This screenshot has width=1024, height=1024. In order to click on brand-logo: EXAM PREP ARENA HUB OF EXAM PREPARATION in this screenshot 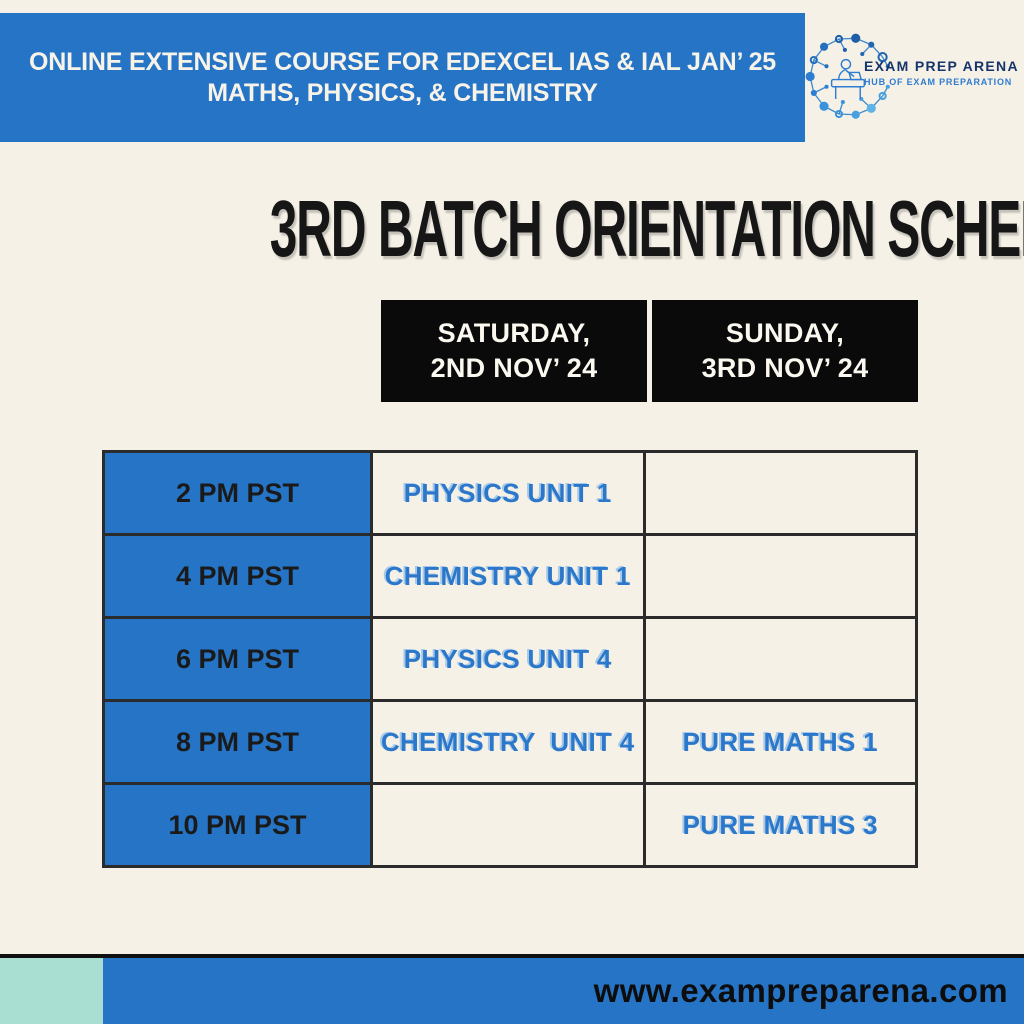, I will do `click(912, 78)`.